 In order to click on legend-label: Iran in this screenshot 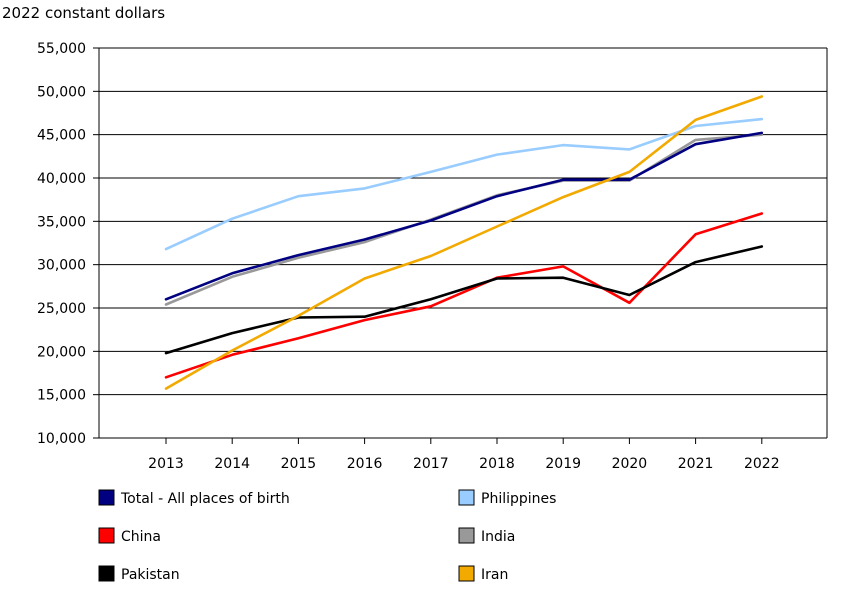, I will do `click(494, 575)`.